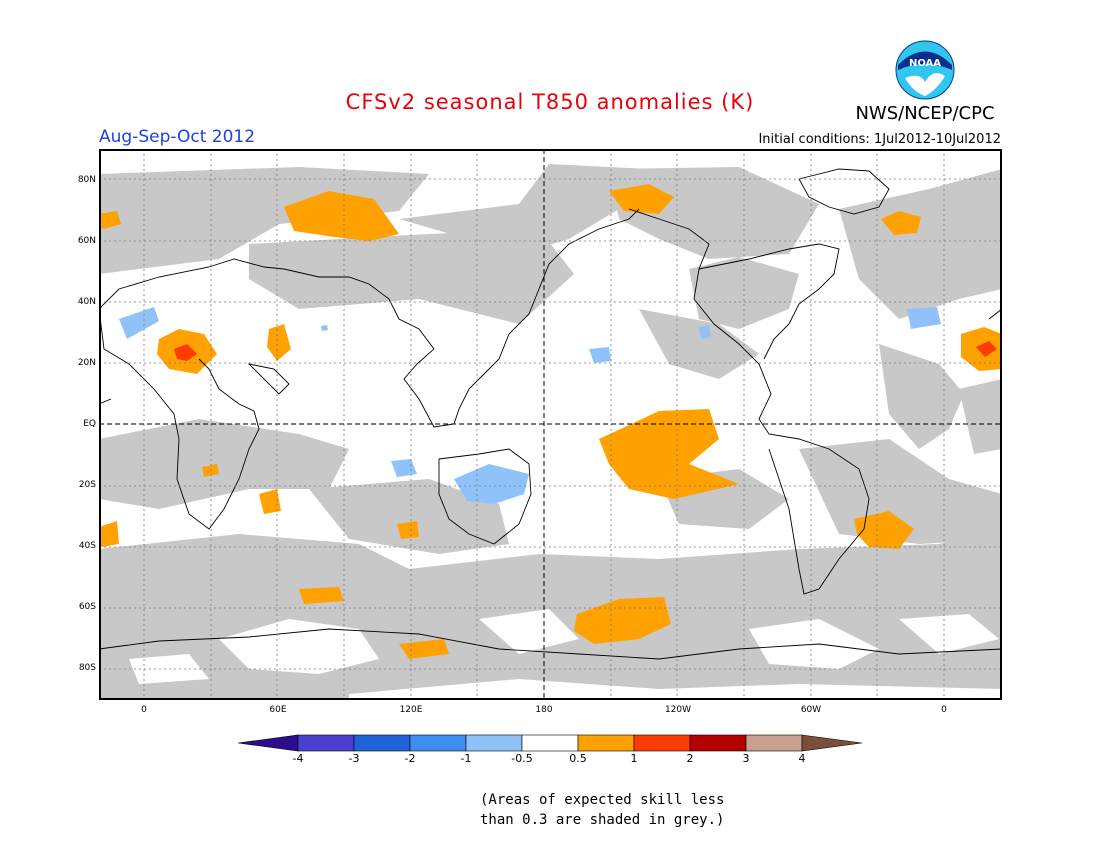  Describe the element at coordinates (634, 758) in the screenshot. I see `colorbar-label: 1` at that location.